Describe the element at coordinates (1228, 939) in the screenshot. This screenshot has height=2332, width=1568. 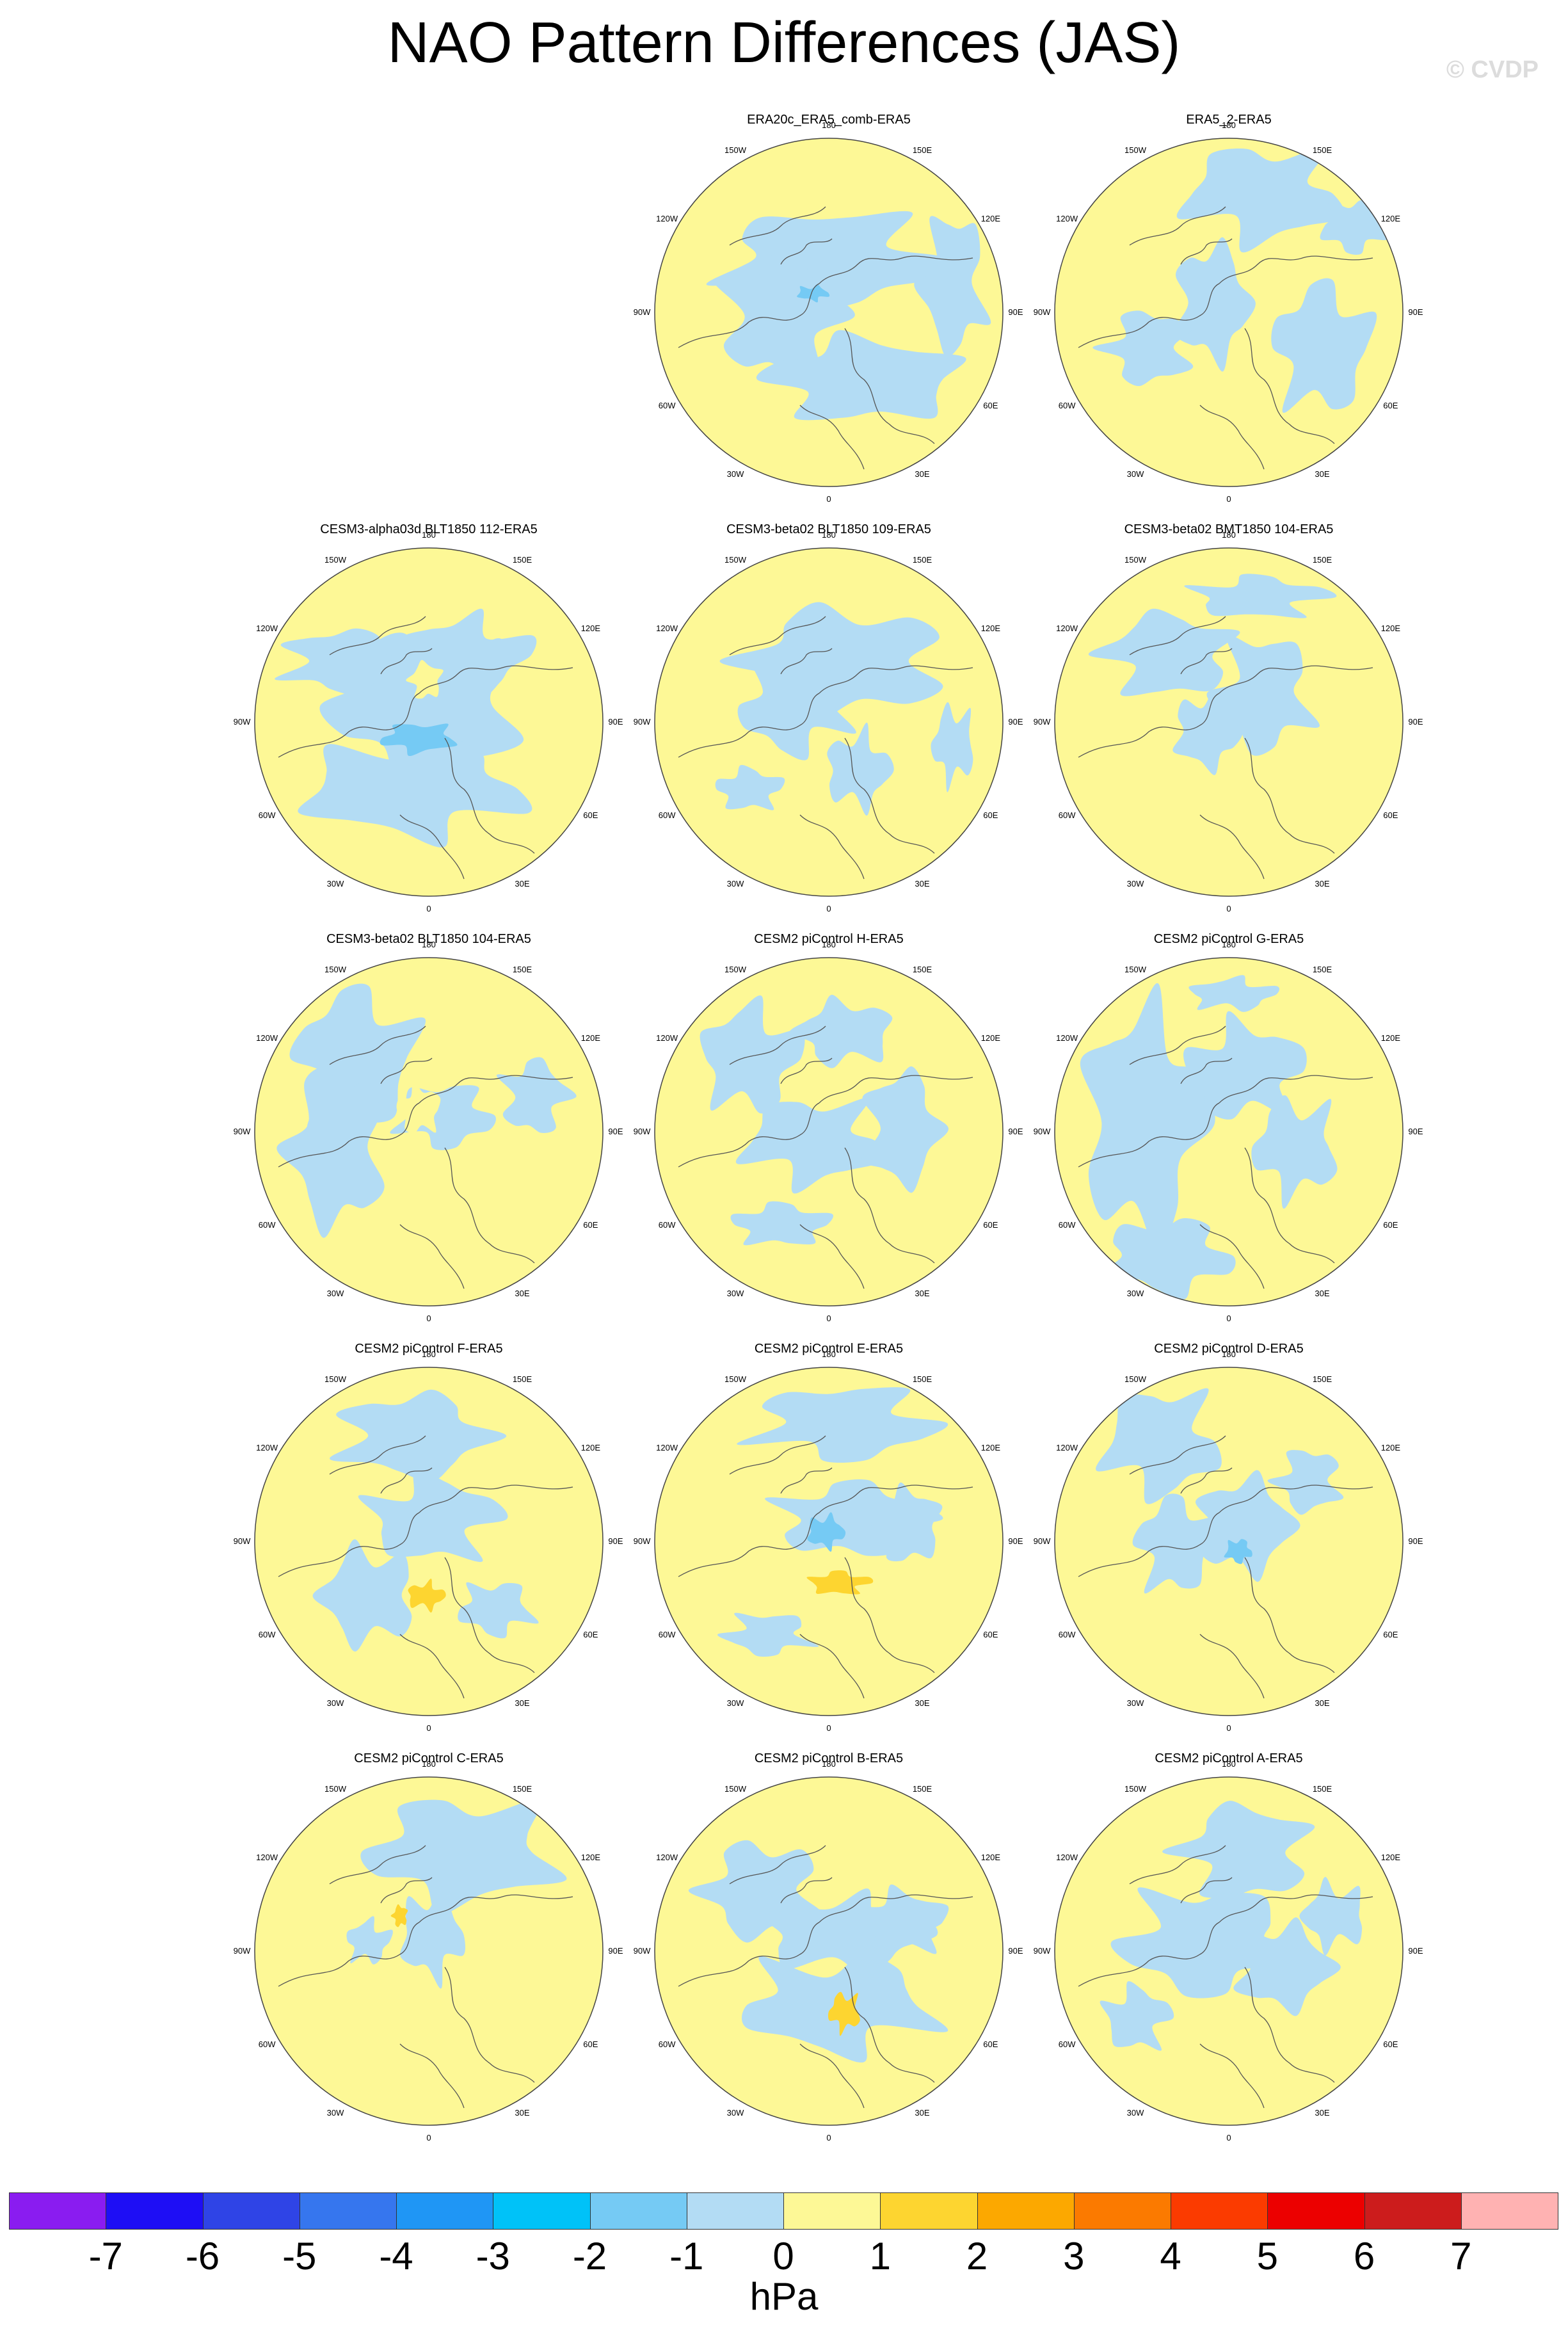
I see `panel-title: CESM2 piControl G-ERA5` at that location.